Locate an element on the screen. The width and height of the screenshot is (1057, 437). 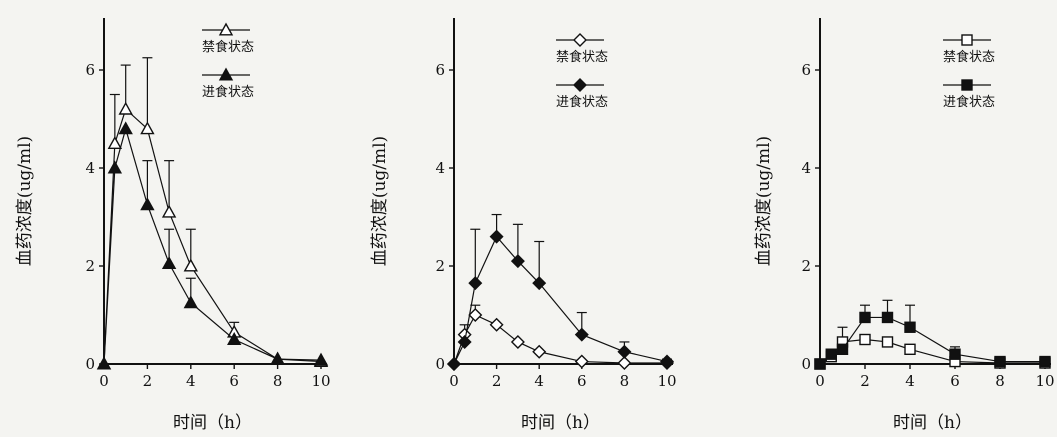
series-diamond-open is located at coordinates (560, 337).